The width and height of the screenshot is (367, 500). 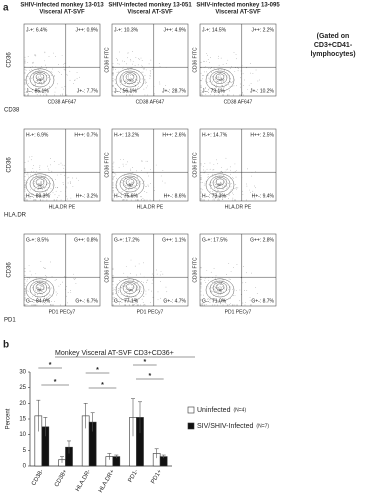 What do you see at coordinates (333, 36) in the screenshot?
I see `gate-note: (Gated on` at bounding box center [333, 36].